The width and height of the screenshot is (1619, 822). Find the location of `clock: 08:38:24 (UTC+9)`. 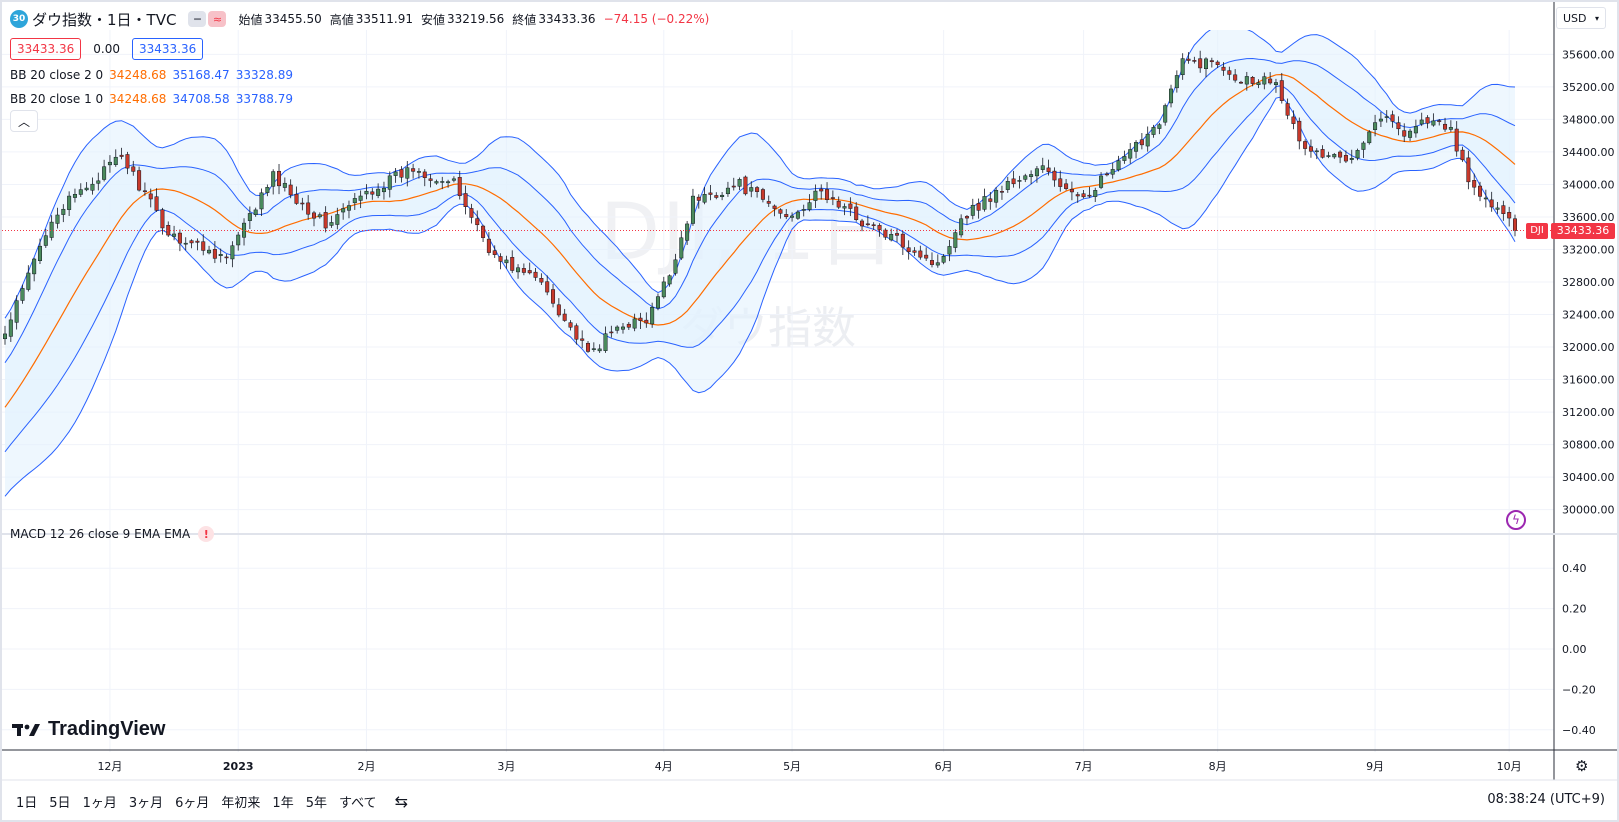

clock: 08:38:24 (UTC+9) is located at coordinates (1546, 799).